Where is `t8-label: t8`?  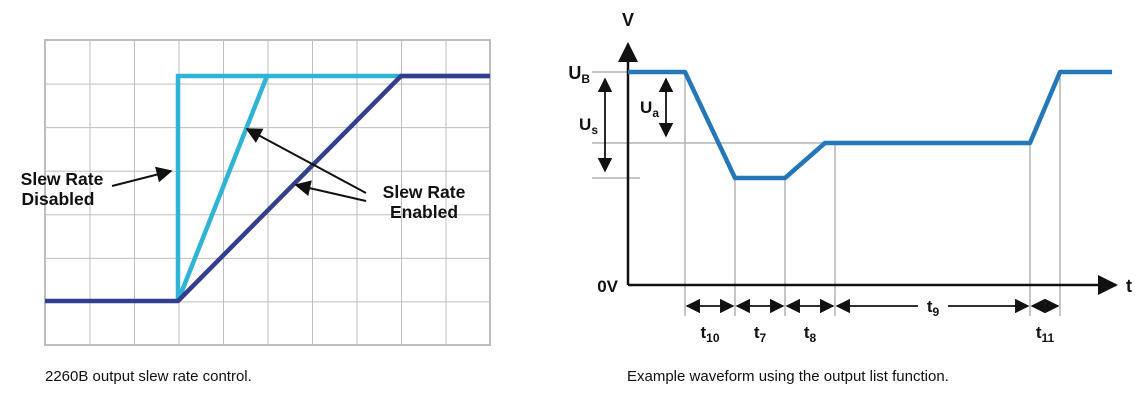
t8-label: t8 is located at coordinates (810, 334).